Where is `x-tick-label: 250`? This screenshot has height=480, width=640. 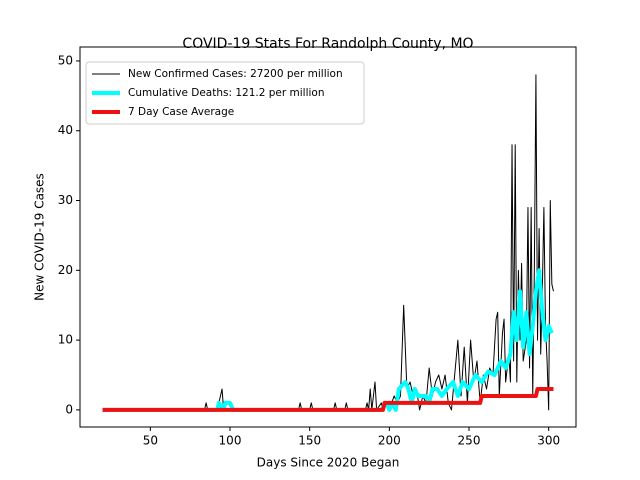
x-tick-label: 250 is located at coordinates (469, 441).